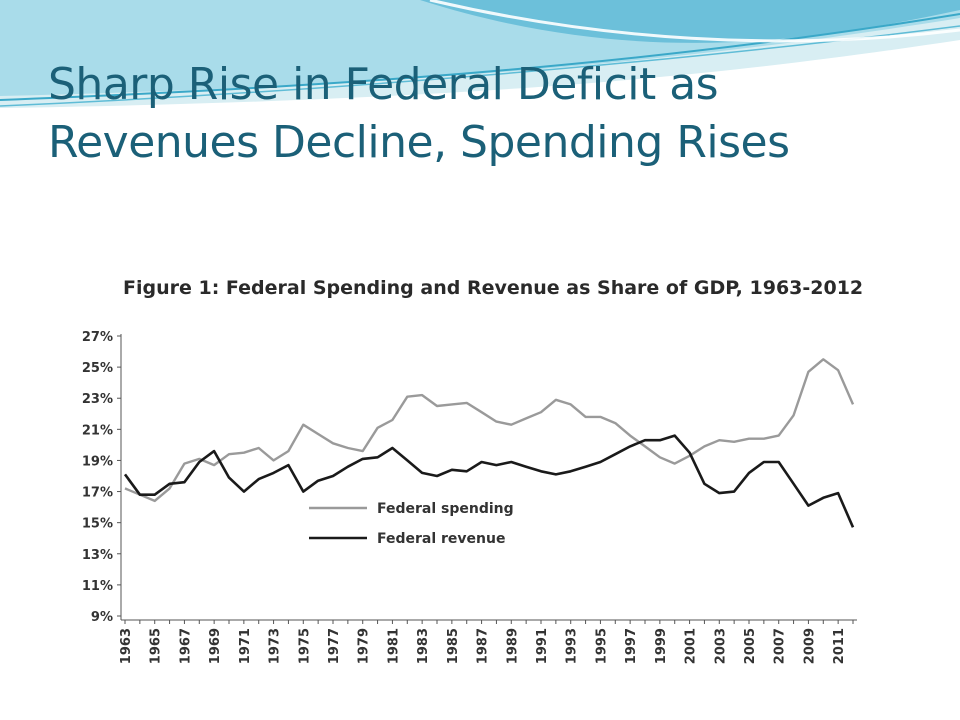 The image size is (960, 720). I want to click on y-tick-label: 9%, so click(102, 617).